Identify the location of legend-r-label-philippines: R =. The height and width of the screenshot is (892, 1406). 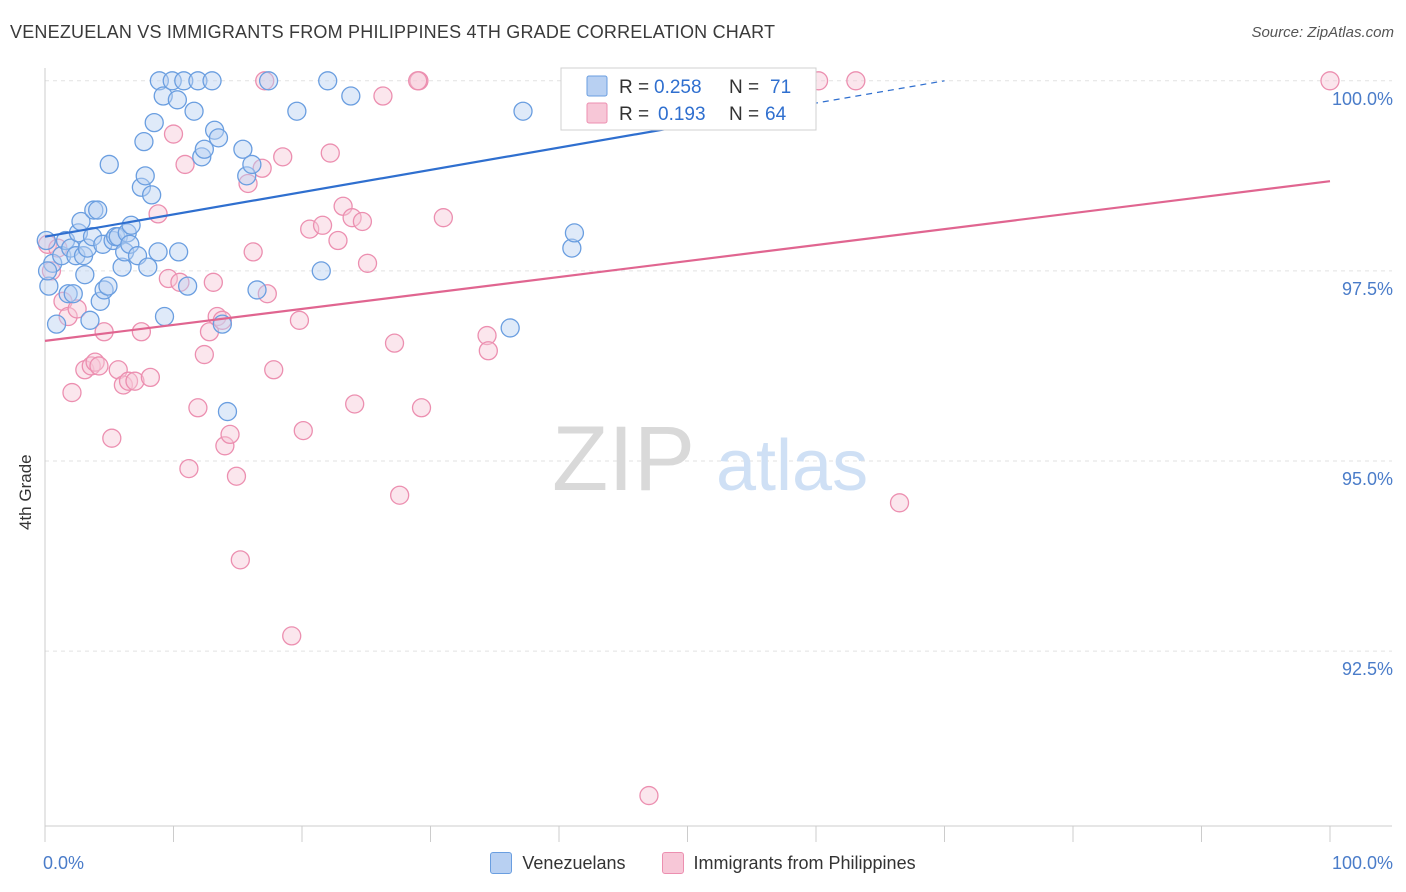
(634, 114).